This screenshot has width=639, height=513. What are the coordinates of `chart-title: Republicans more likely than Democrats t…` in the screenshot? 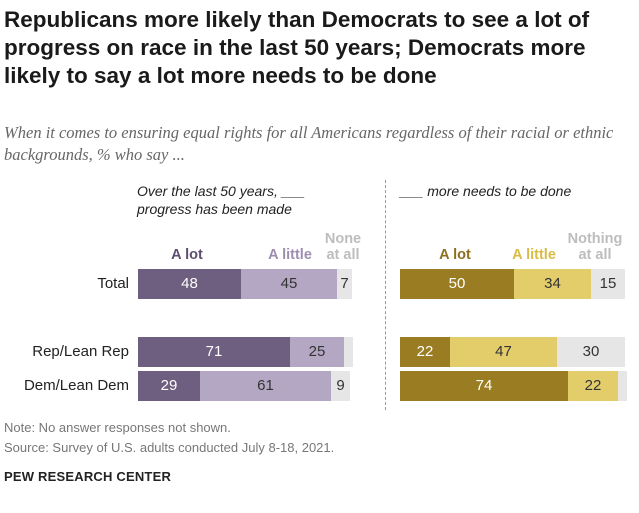 It's located at (297, 47).